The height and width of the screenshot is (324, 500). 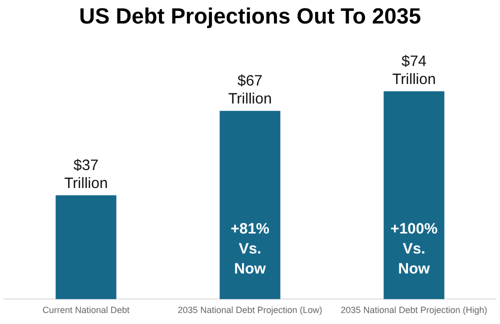 I want to click on x-tick-label: 2035 National Debt Projection (High), so click(x=414, y=310).